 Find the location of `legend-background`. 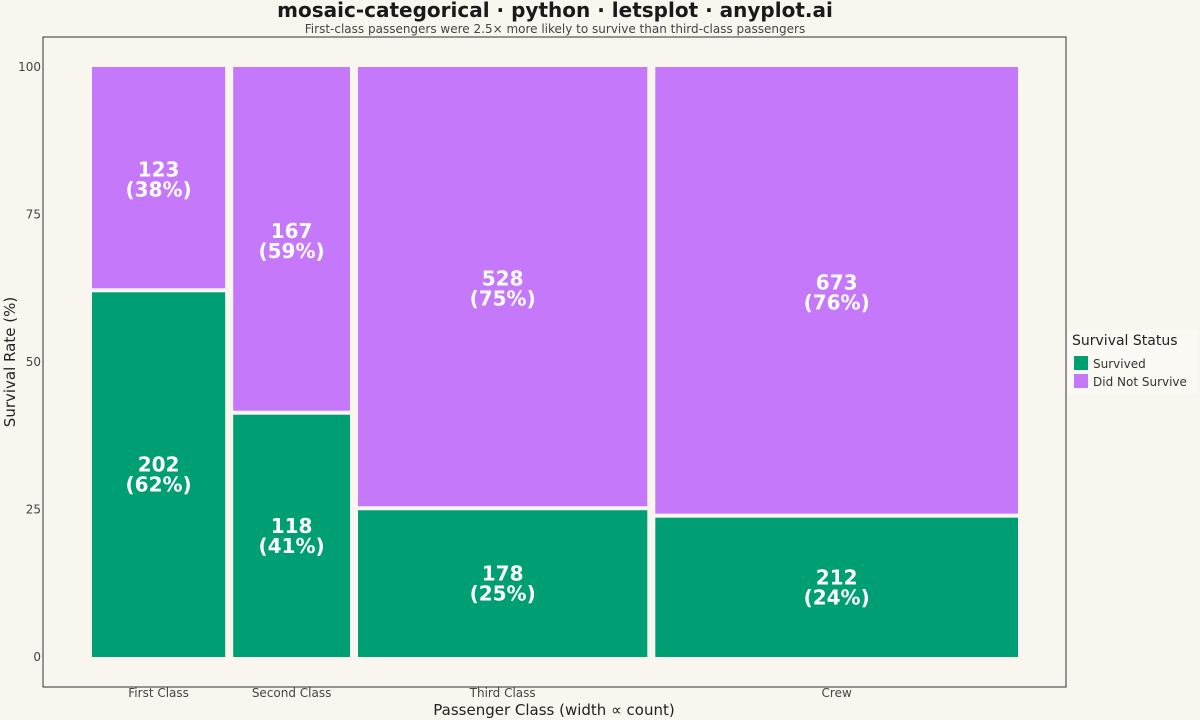

legend-background is located at coordinates (1133, 362).